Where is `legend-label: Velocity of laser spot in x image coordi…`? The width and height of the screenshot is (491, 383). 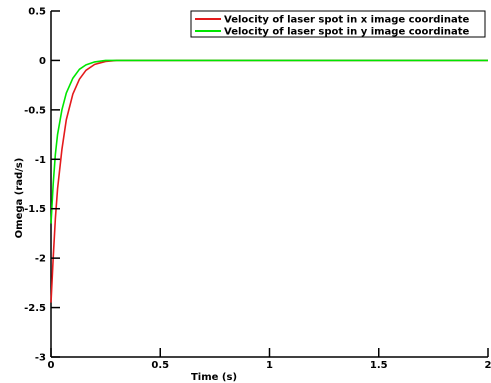 legend-label: Velocity of laser spot in x image coordi… is located at coordinates (346, 20).